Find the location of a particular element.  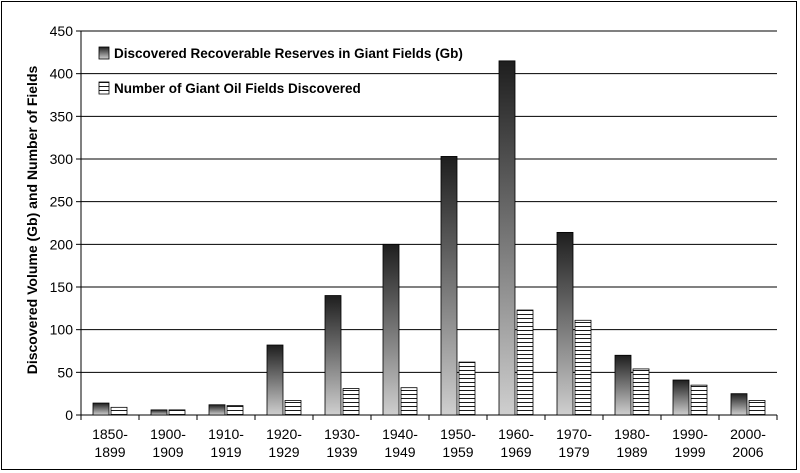

x-tick-label: 1909 is located at coordinates (167, 452).